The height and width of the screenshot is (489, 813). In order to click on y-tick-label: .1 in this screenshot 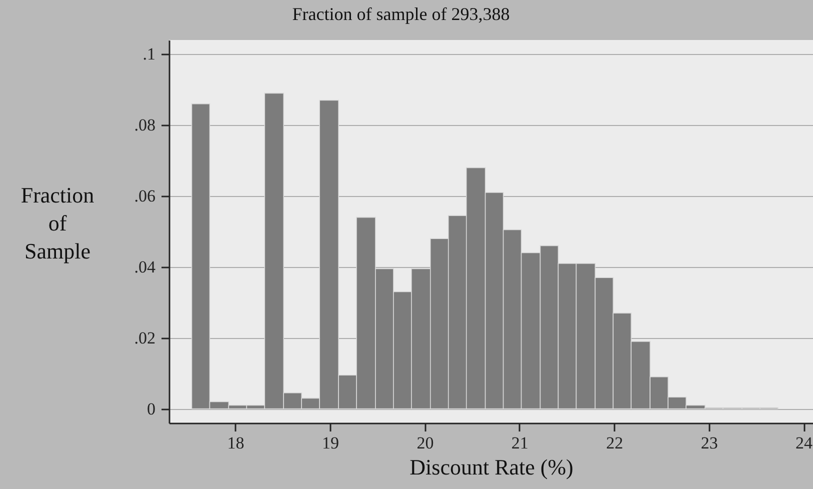, I will do `click(149, 54)`.